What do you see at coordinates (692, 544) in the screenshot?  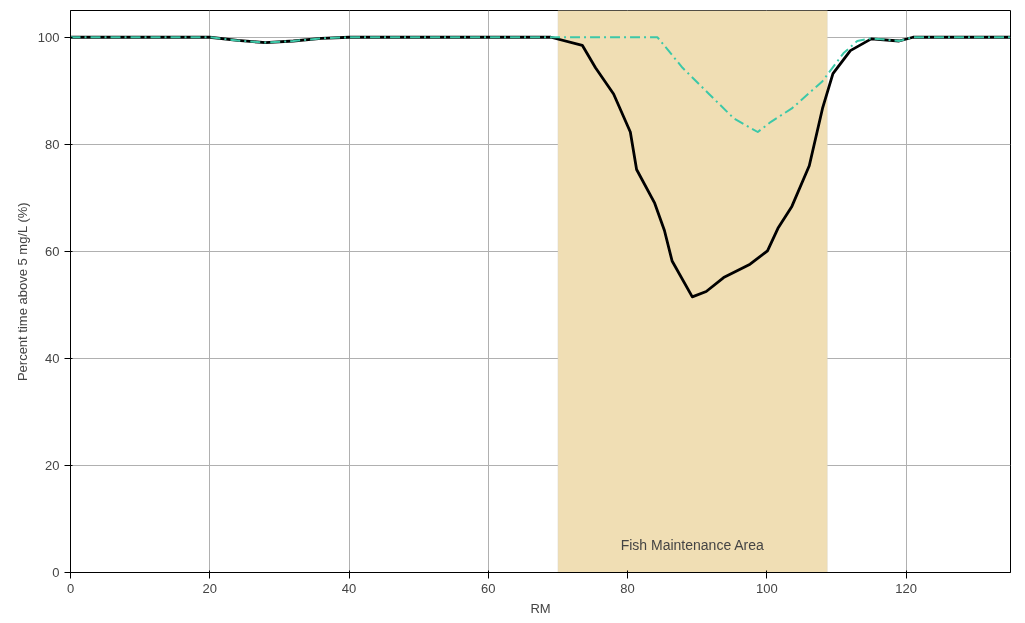 I see `band-label: Fish Maintenance Area` at bounding box center [692, 544].